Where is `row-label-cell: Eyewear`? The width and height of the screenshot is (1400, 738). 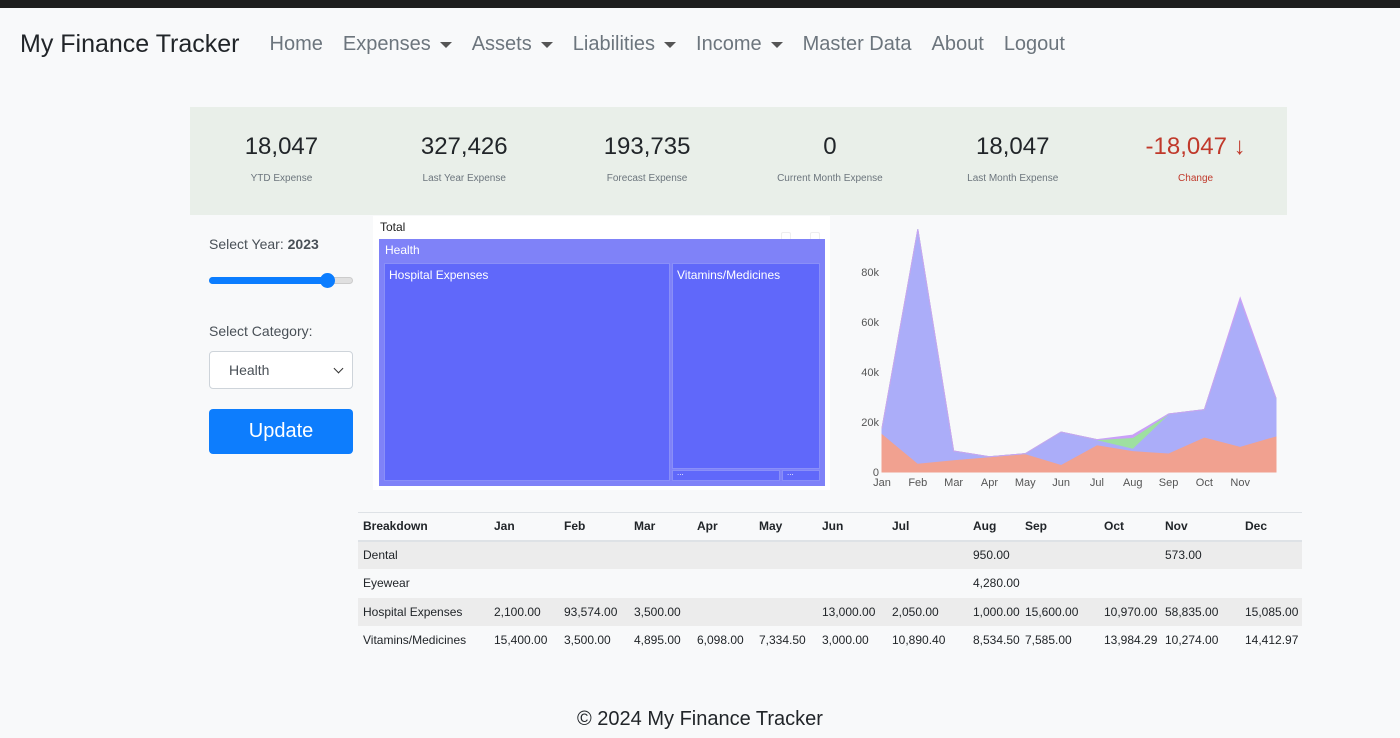
row-label-cell: Eyewear is located at coordinates (386, 583).